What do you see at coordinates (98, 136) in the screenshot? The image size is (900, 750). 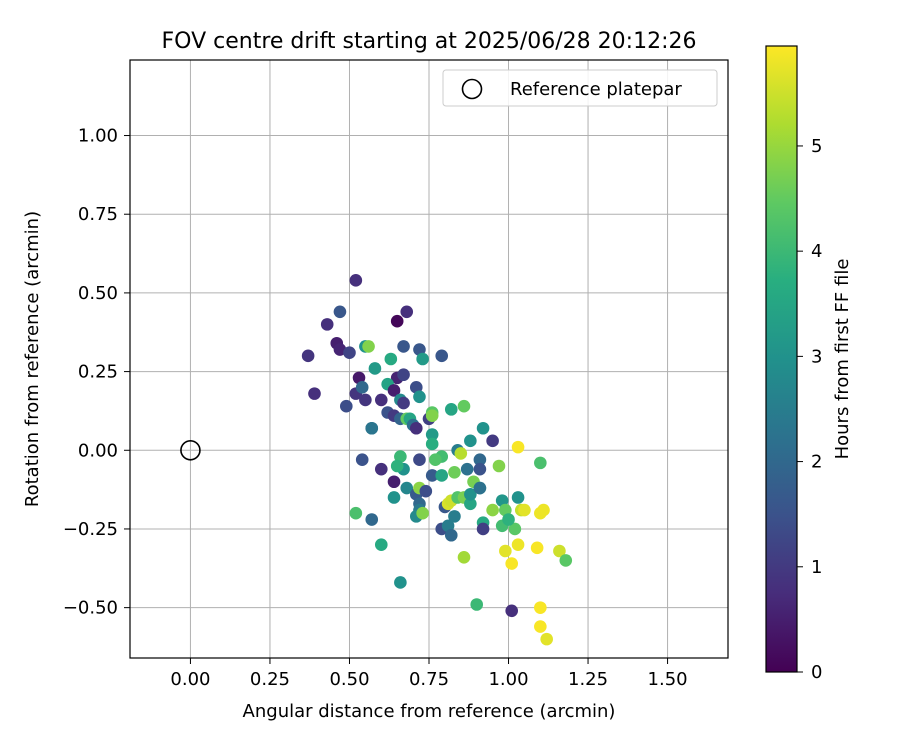 I see `y-tick-label: 1.00` at bounding box center [98, 136].